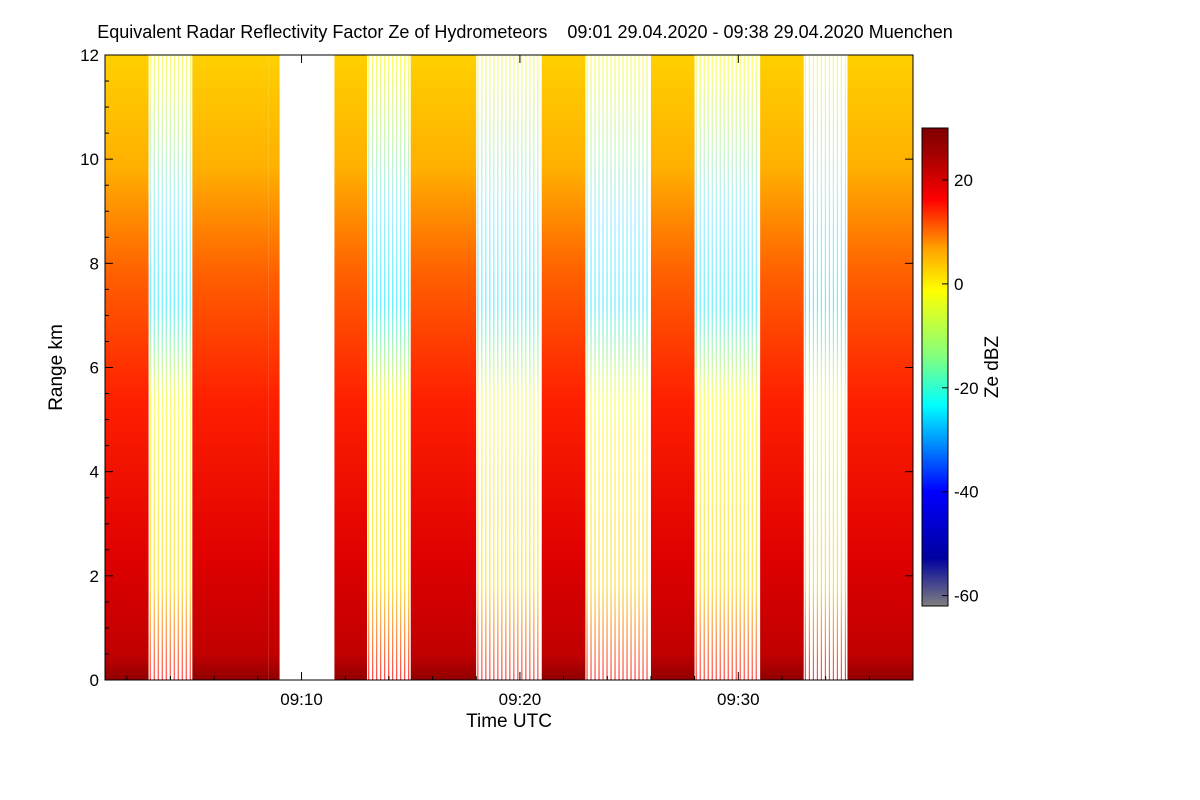 This screenshot has width=1200, height=800. What do you see at coordinates (56, 367) in the screenshot?
I see `y-axis-label: Range km` at bounding box center [56, 367].